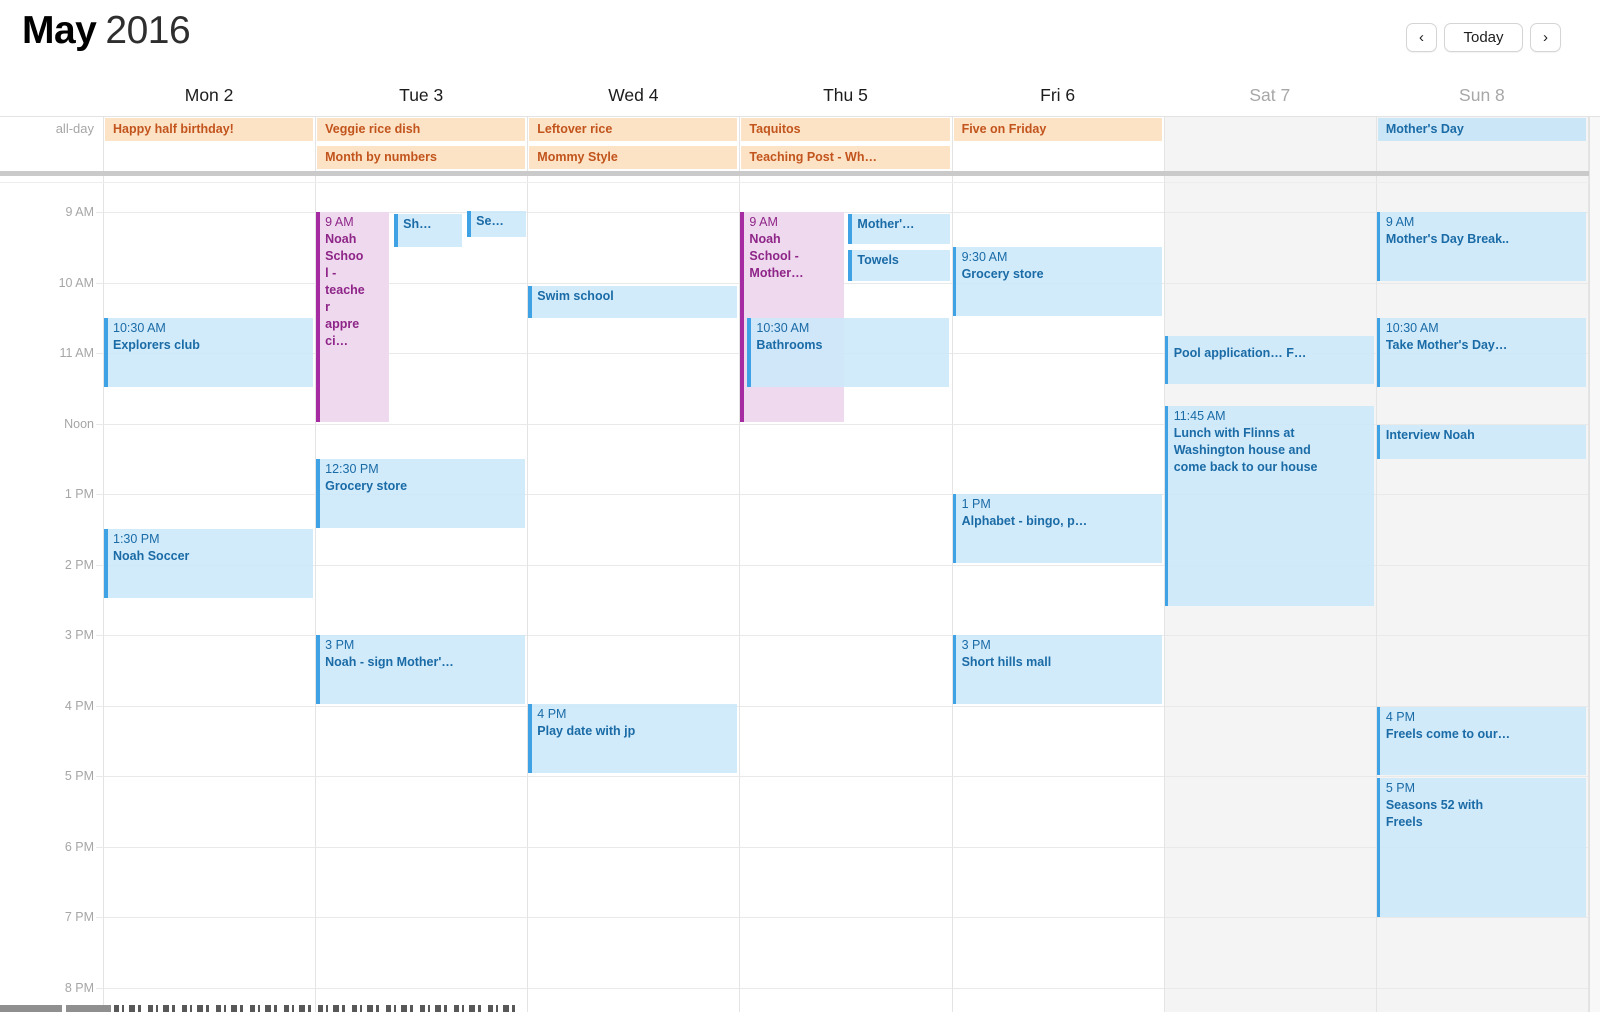 This screenshot has height=1012, width=1600. What do you see at coordinates (76, 282) in the screenshot?
I see `time-label-10-am: 10 AM` at bounding box center [76, 282].